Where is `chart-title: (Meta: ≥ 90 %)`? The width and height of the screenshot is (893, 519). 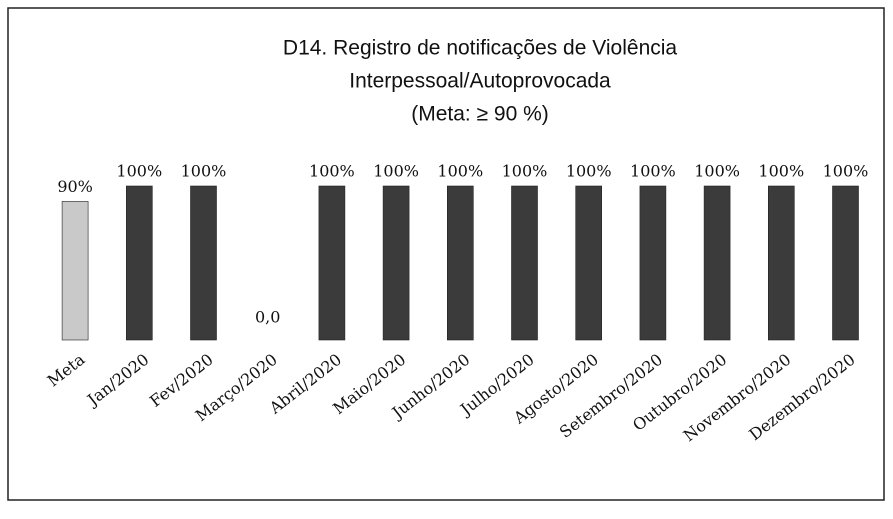
chart-title: (Meta: ≥ 90 %) is located at coordinates (480, 114).